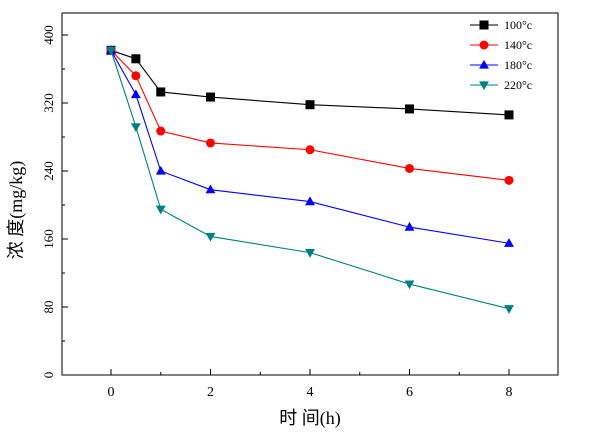  I want to click on x-tick-label: 2, so click(210, 392).